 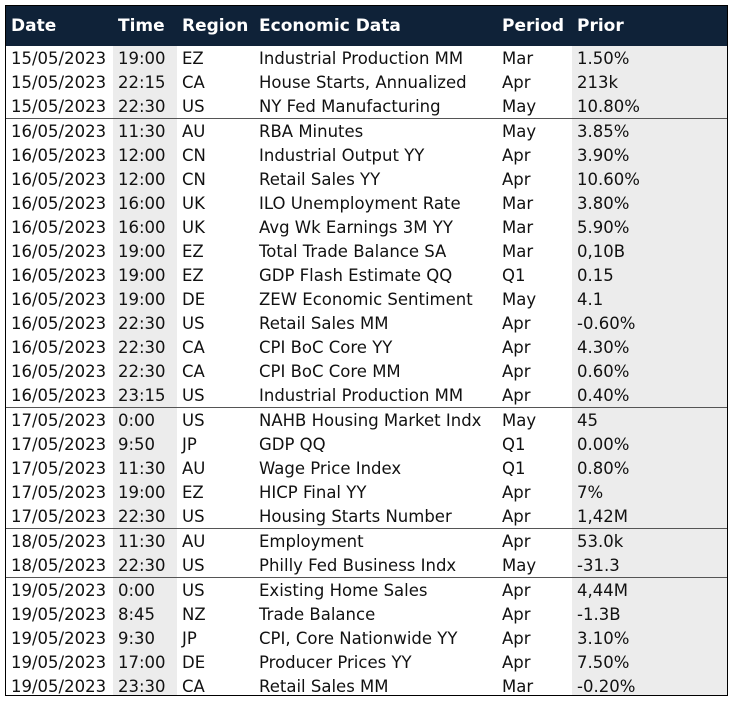 What do you see at coordinates (358, 565) in the screenshot?
I see `economic-data-cell: Philly Fed Business Indx` at bounding box center [358, 565].